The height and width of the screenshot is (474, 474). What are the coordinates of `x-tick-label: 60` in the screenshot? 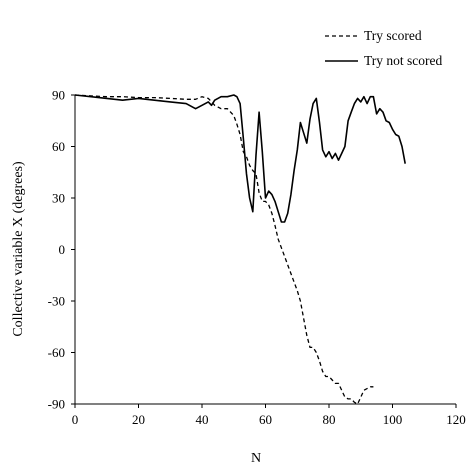 It's located at (265, 419).